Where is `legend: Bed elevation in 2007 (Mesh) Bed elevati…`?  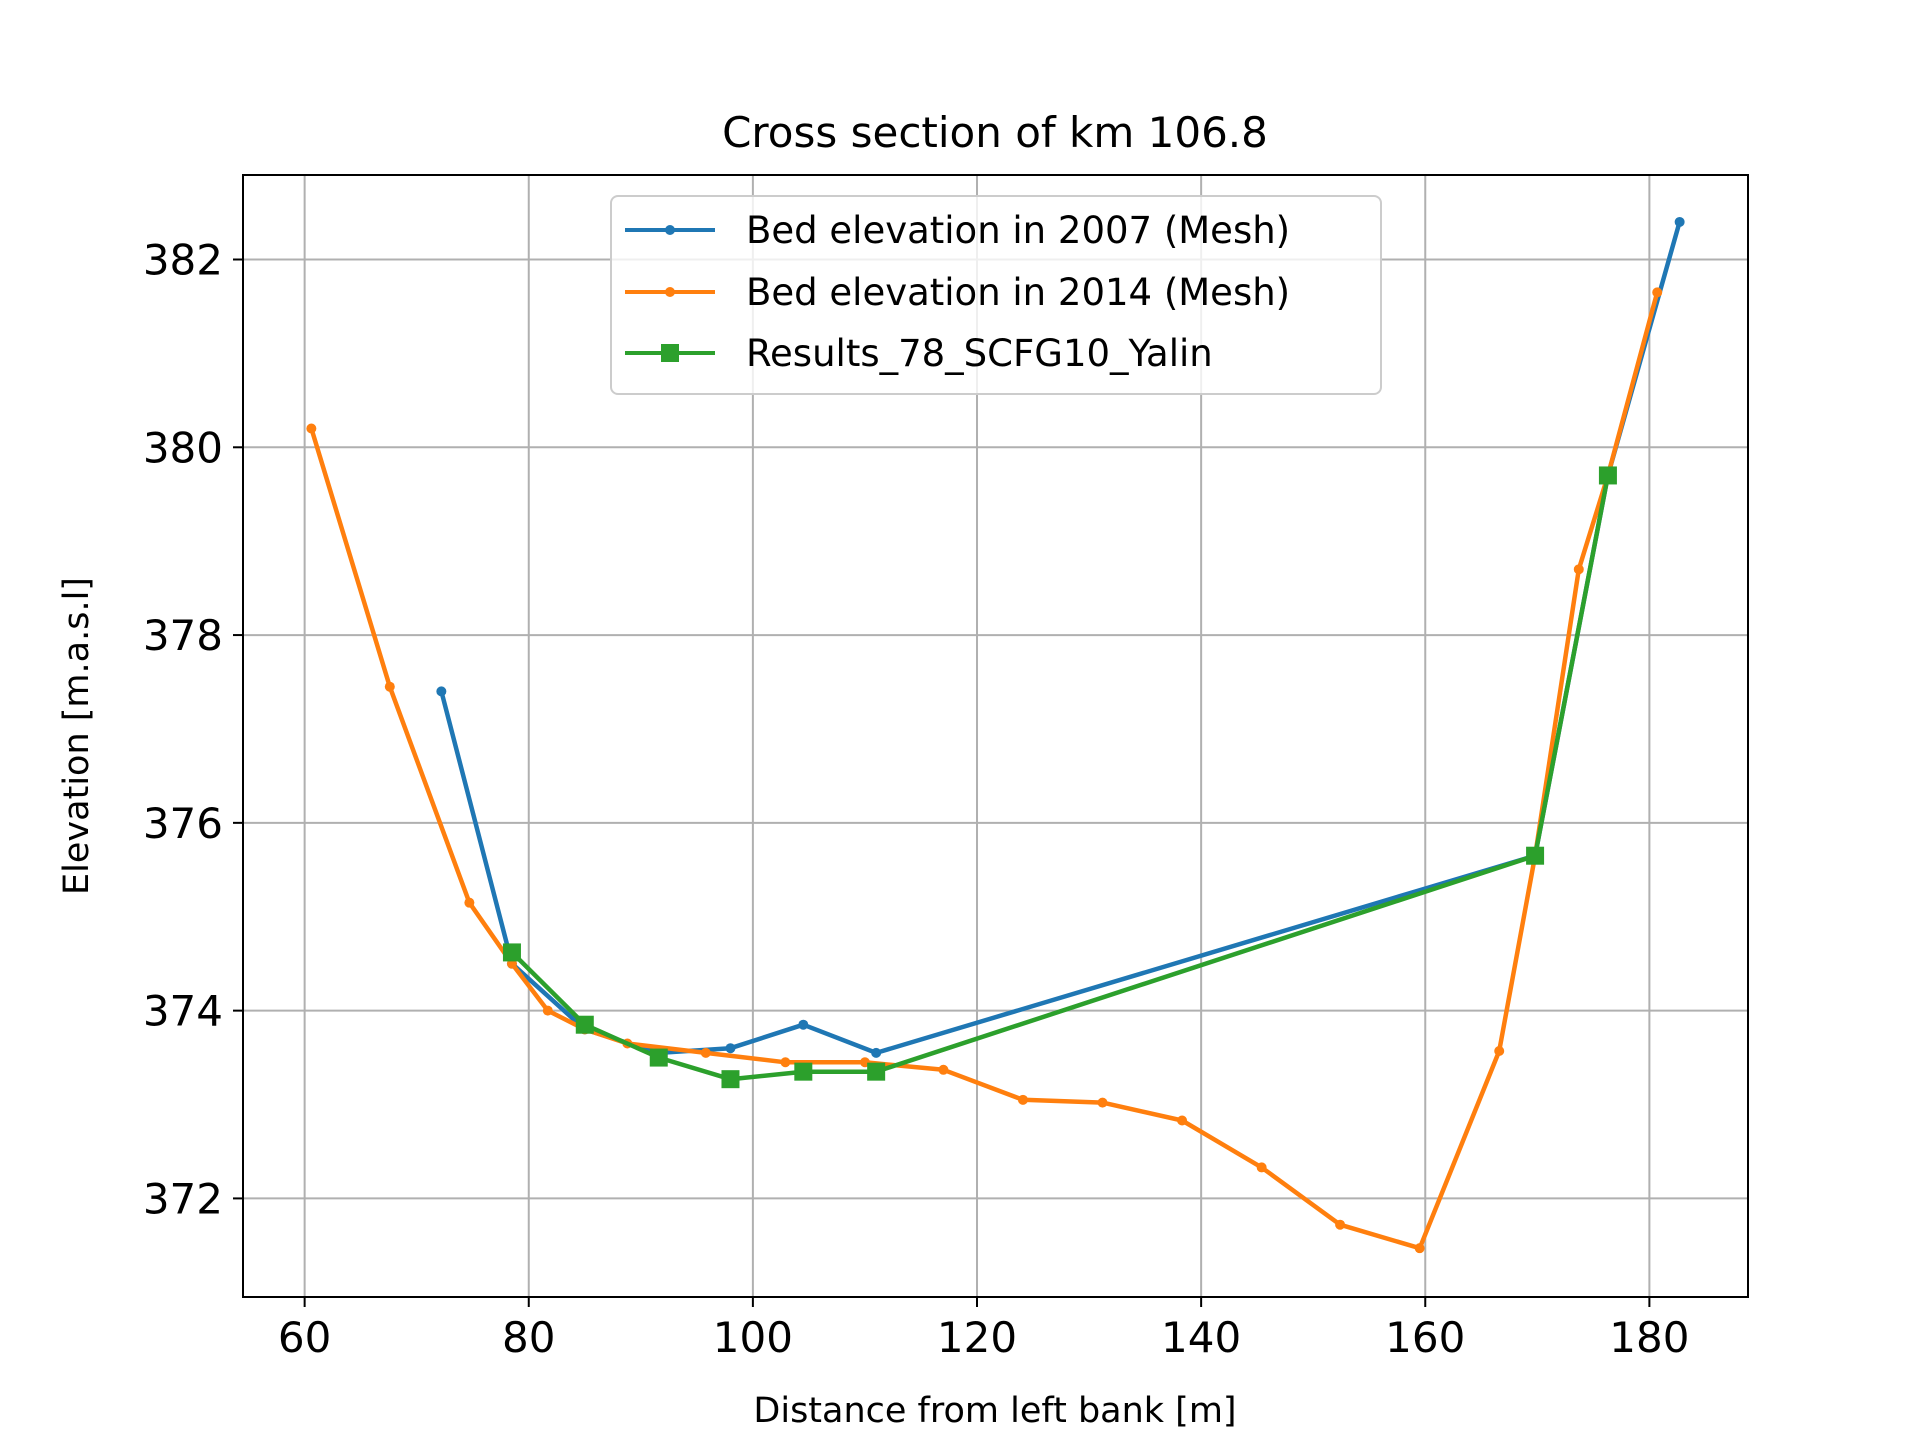 legend: Bed elevation in 2007 (Mesh) Bed elevati… is located at coordinates (996, 295).